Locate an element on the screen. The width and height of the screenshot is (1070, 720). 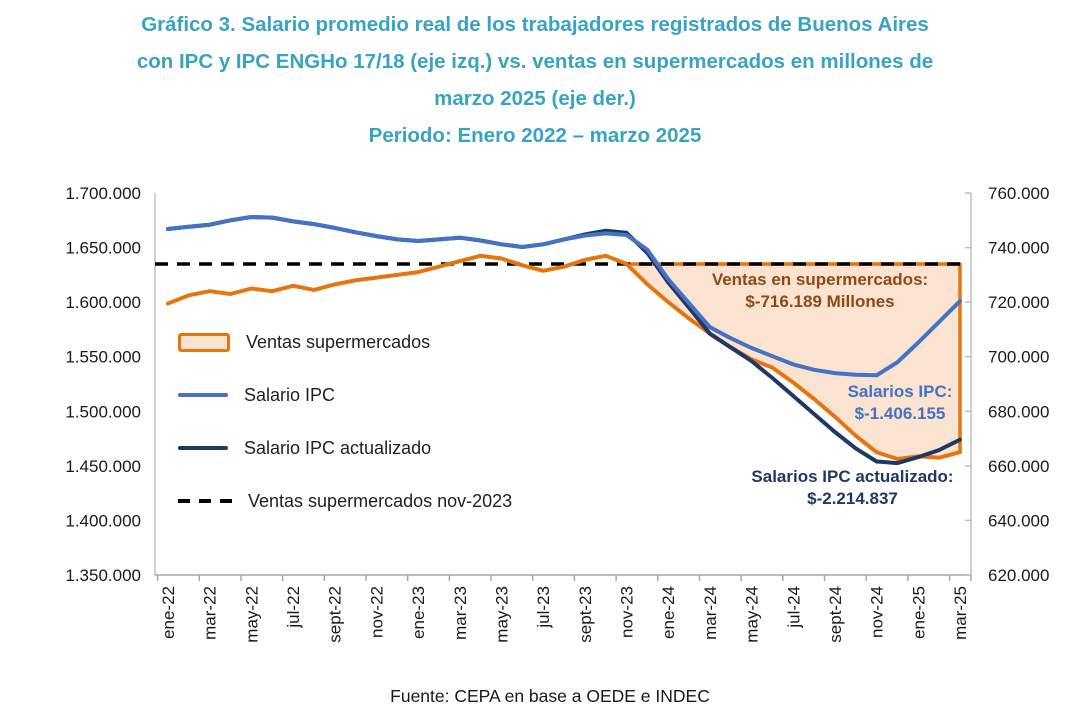
x-axis-tick-label: may-23 is located at coordinates (501, 614).